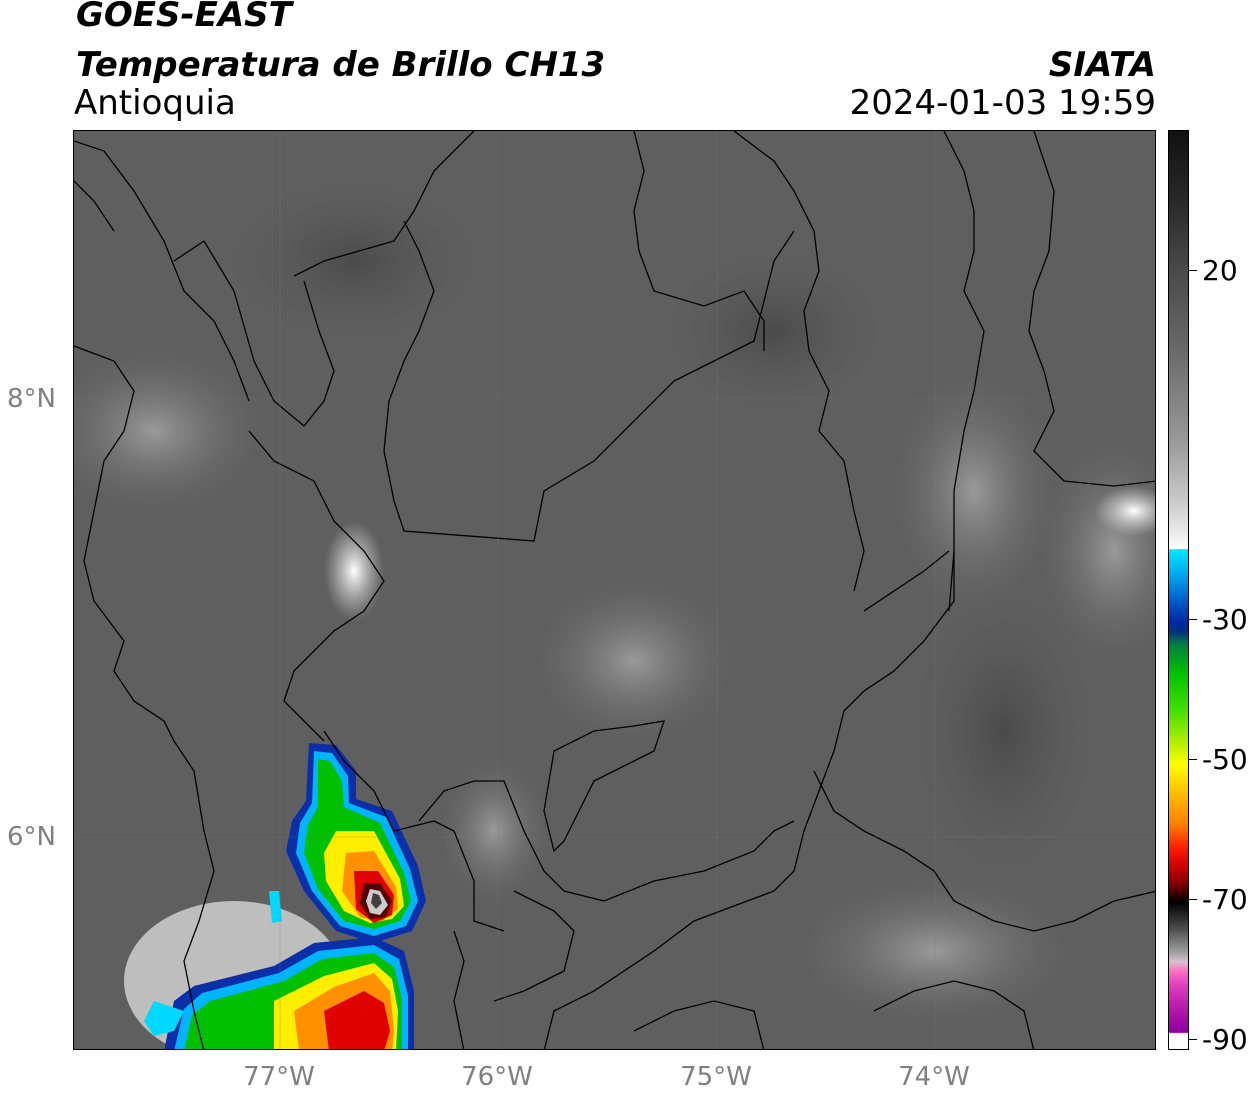 The image size is (1252, 1099). Describe the element at coordinates (1225, 899) in the screenshot. I see `colorbar-label-neg70: -70` at that location.